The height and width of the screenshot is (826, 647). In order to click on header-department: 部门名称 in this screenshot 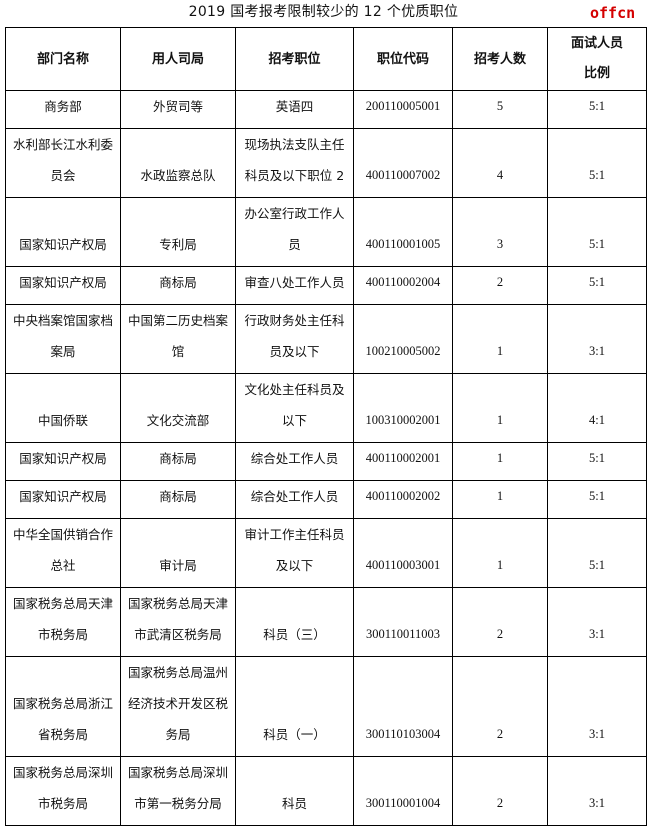, I will do `click(63, 59)`.